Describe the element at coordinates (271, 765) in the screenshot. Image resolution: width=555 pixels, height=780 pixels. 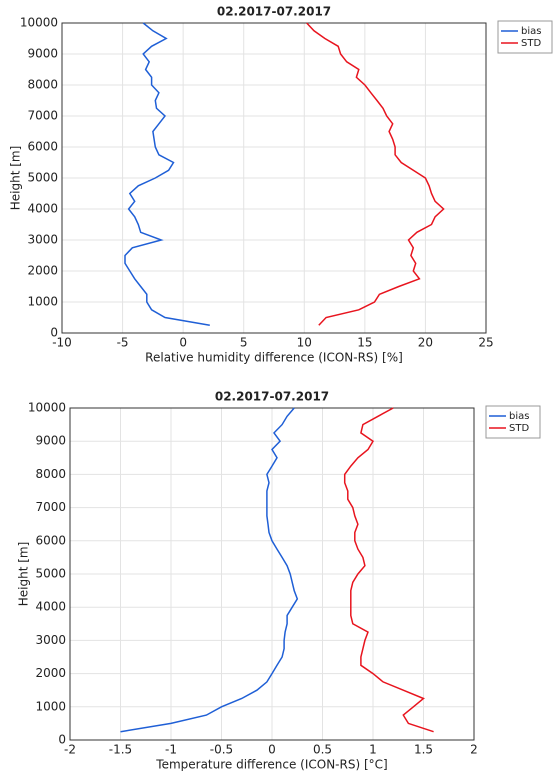
I see `x-axis-label: Temperature difference (ICON-RS) [°C]` at that location.